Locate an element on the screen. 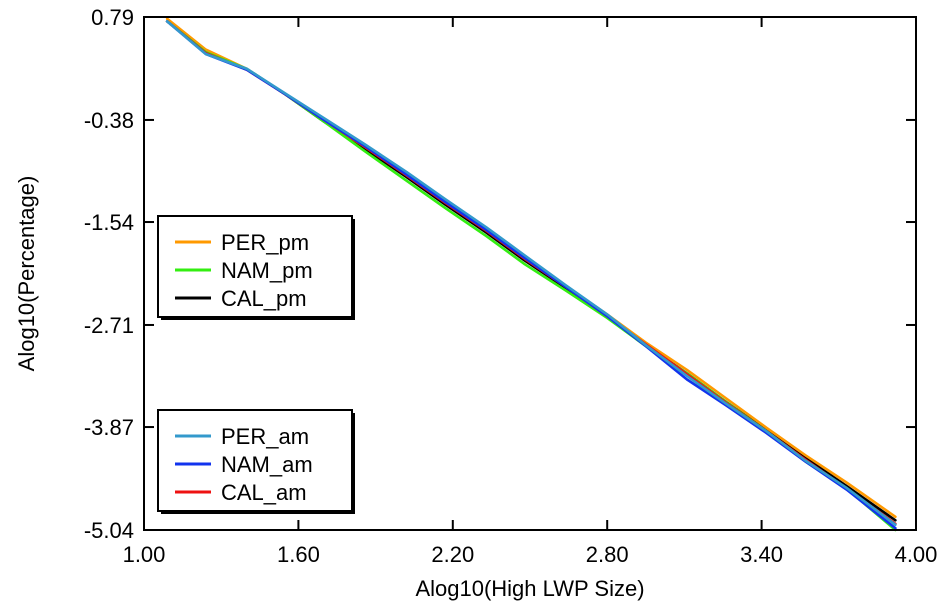  x-tick-label: 1.00 is located at coordinates (144, 554).